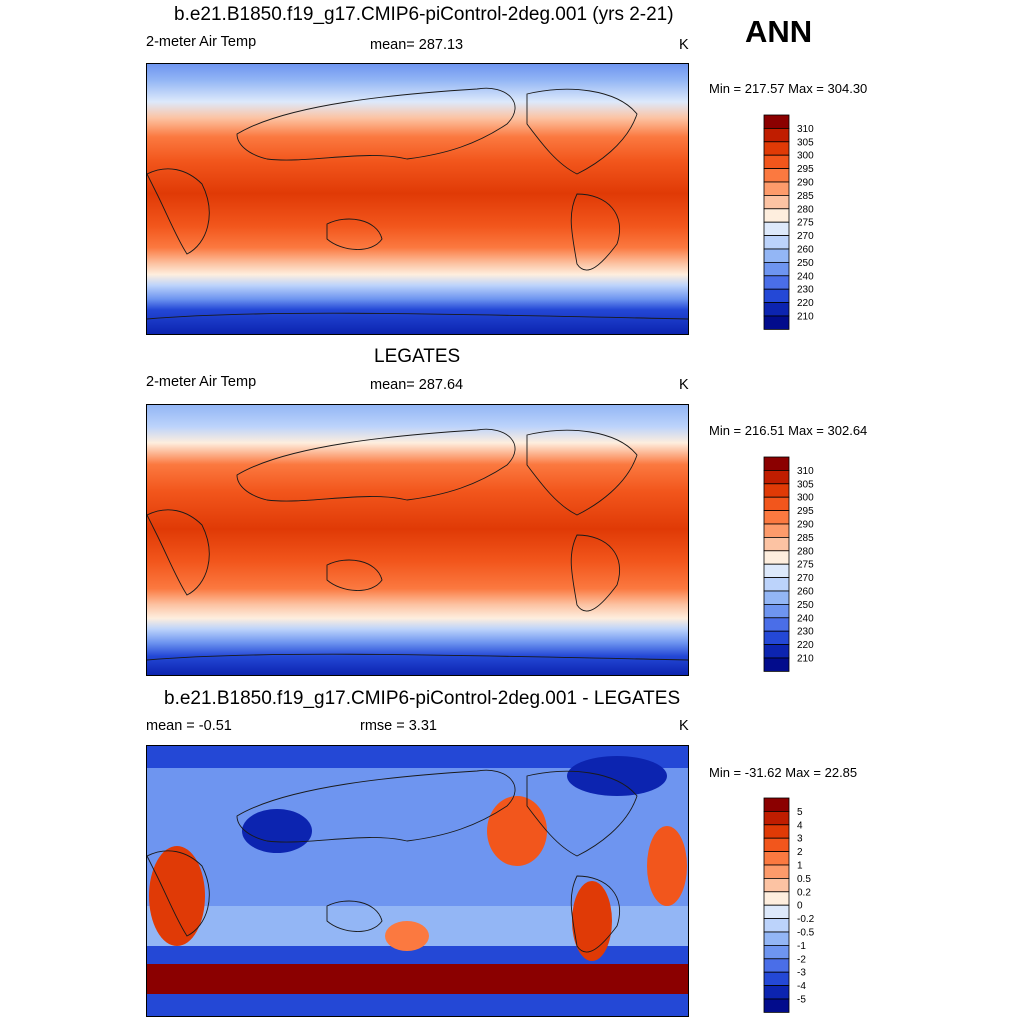 The width and height of the screenshot is (1024, 1024). I want to click on panel2-map, so click(417, 540).